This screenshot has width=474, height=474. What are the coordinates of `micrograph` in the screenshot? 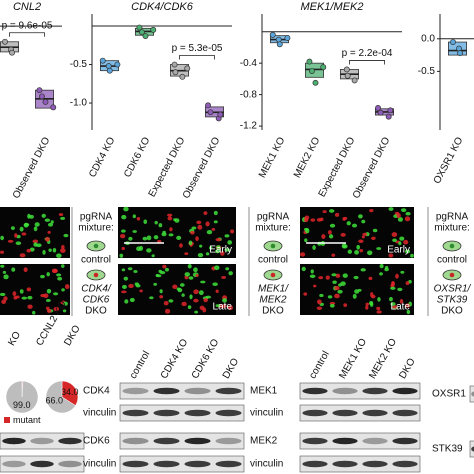 It's located at (35, 289).